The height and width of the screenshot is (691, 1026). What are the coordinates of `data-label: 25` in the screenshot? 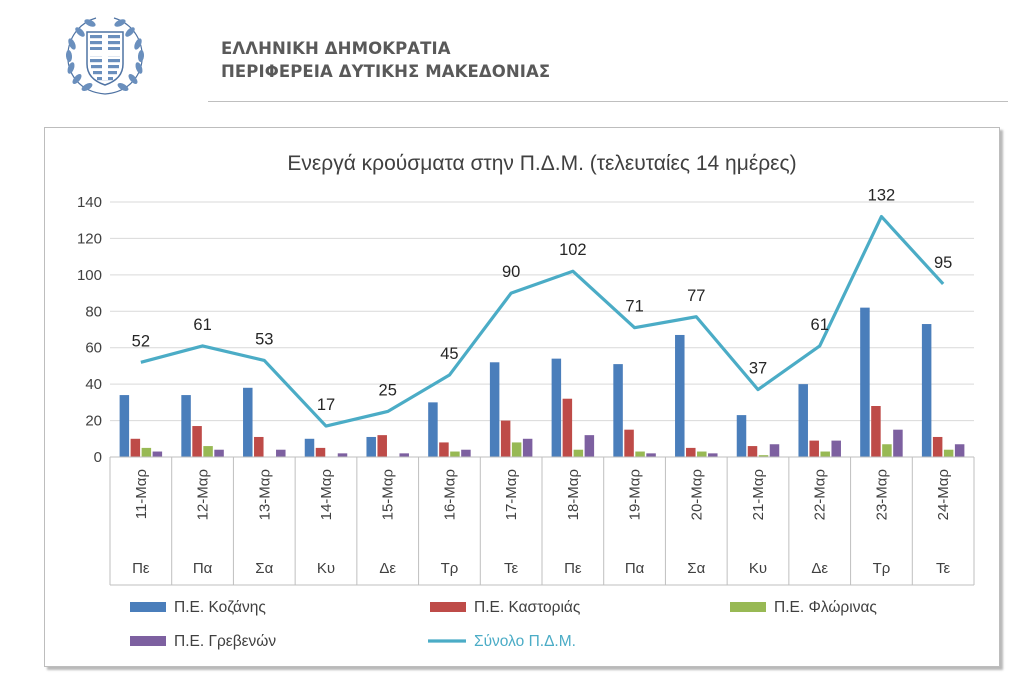 It's located at (388, 390).